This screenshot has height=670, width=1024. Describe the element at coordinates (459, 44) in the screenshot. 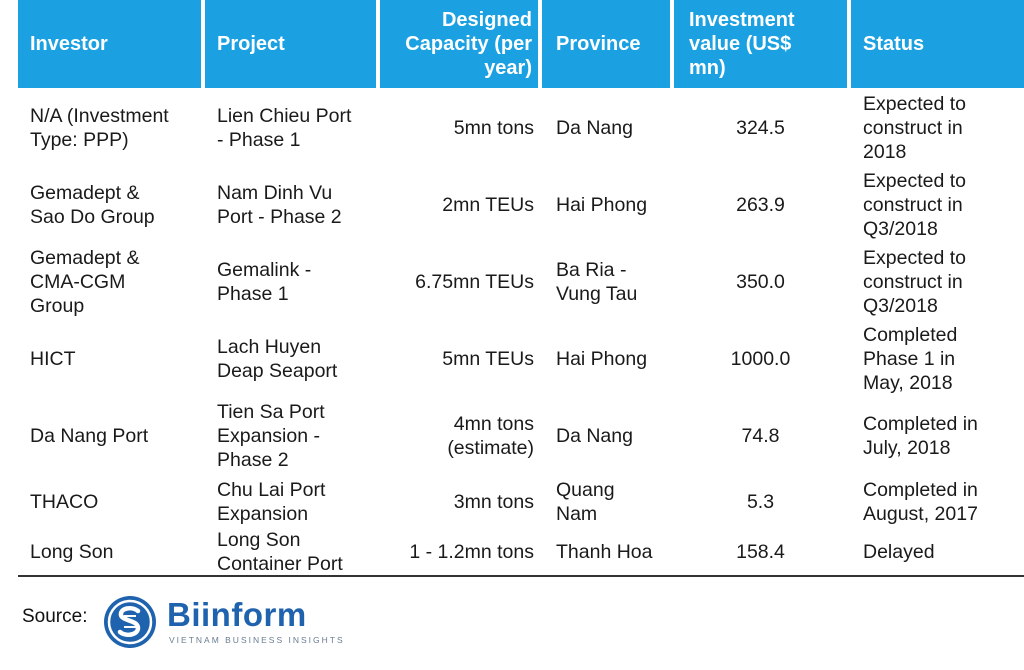

I see `header-capacity: Designed Capacity (per year)` at that location.